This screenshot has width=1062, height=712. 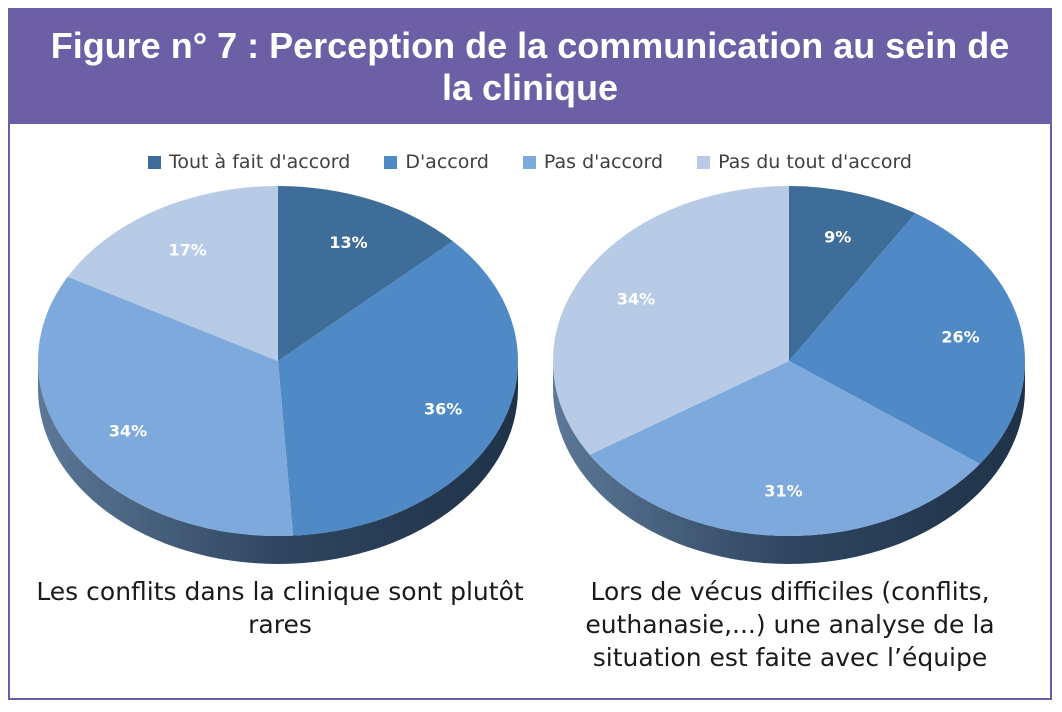 What do you see at coordinates (603, 162) in the screenshot?
I see `legend-label: Pas d'accord` at bounding box center [603, 162].